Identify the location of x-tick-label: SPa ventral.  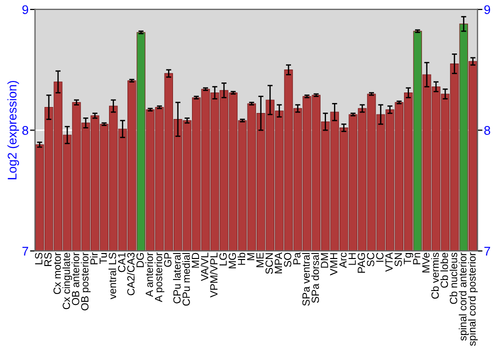
(306, 279).